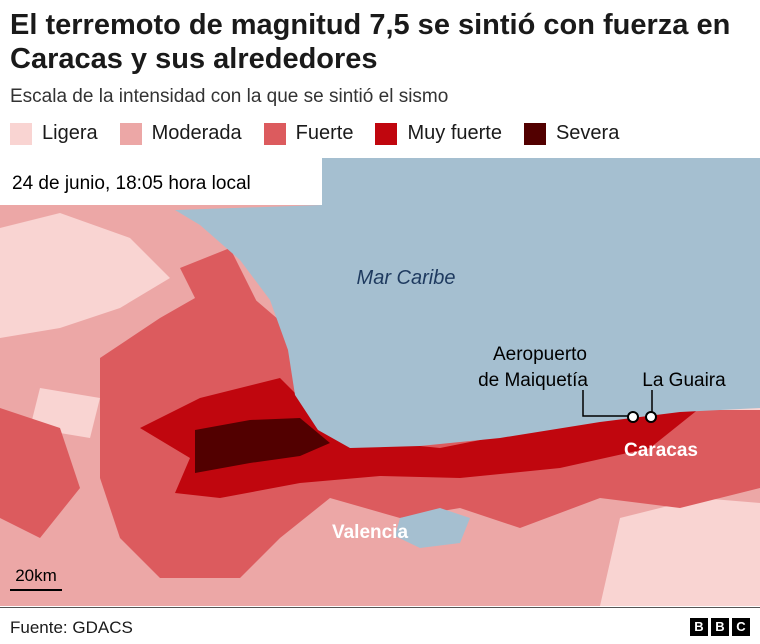 This screenshot has height=644, width=760. I want to click on severe-zone, so click(262, 445).